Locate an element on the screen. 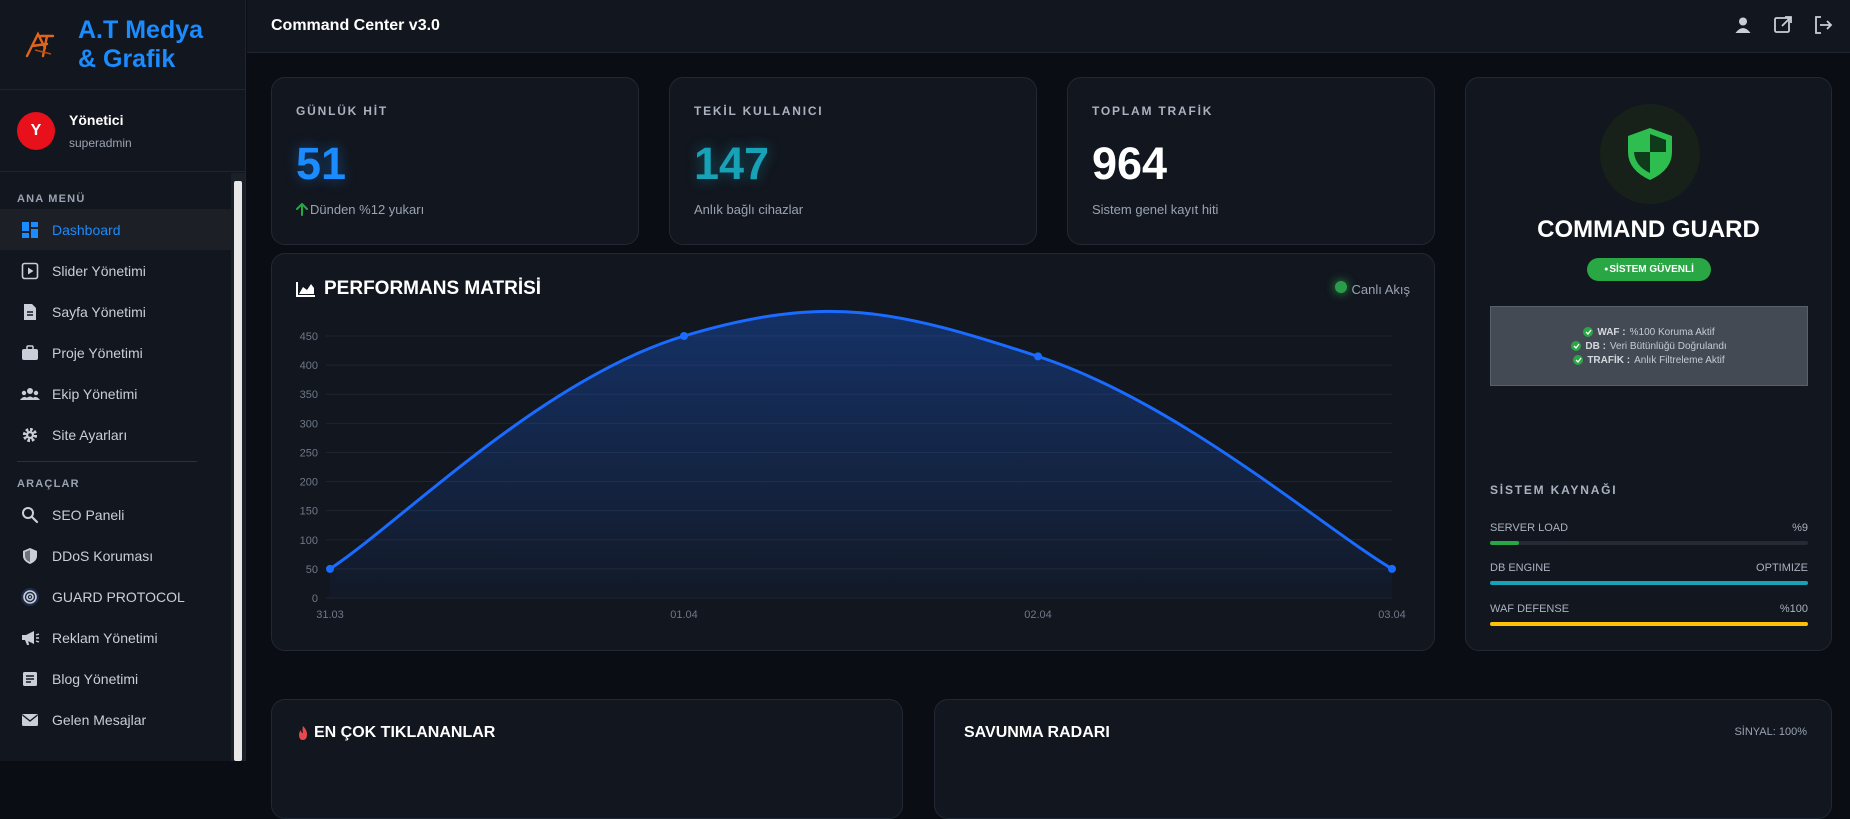 The height and width of the screenshot is (819, 1850). chart-title: PERFORMANS MATRİSİ is located at coordinates (418, 289).